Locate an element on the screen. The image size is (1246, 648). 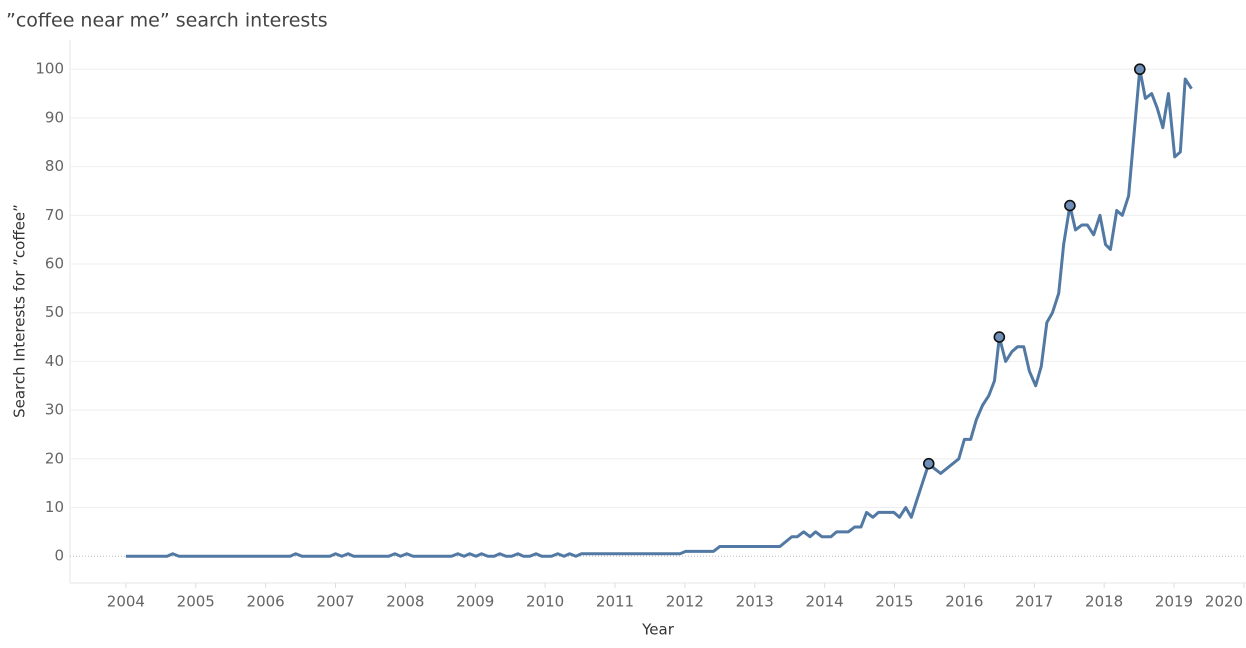
y-tick-label: 50 is located at coordinates (54, 312).